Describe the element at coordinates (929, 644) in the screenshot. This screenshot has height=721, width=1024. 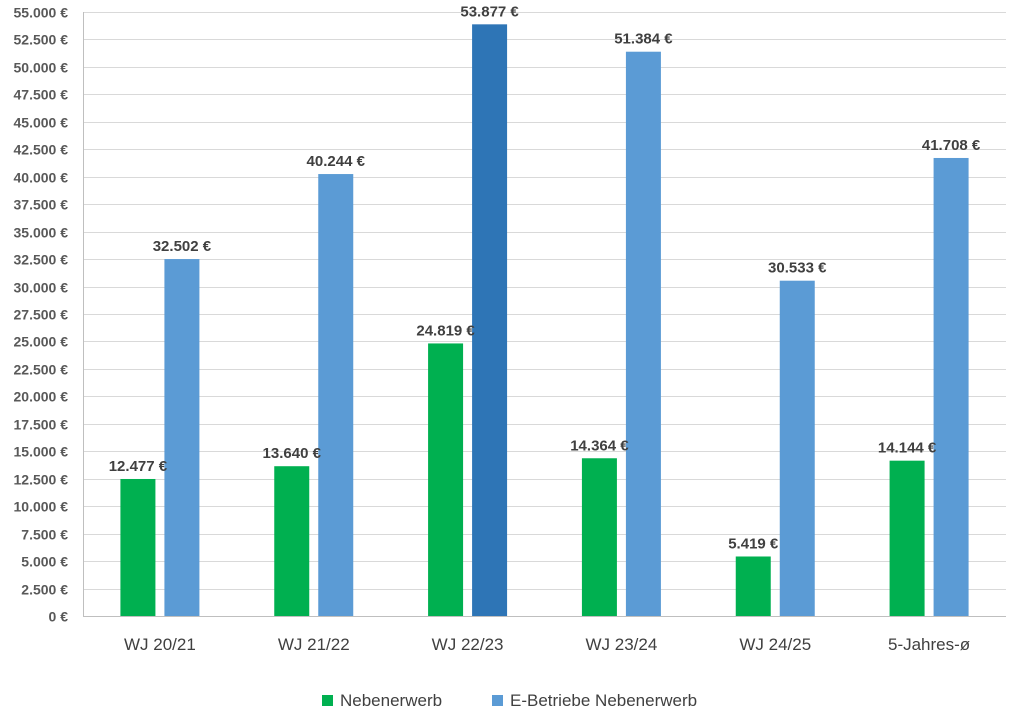
I see `x-category-label: 5-Jahres-ø` at that location.